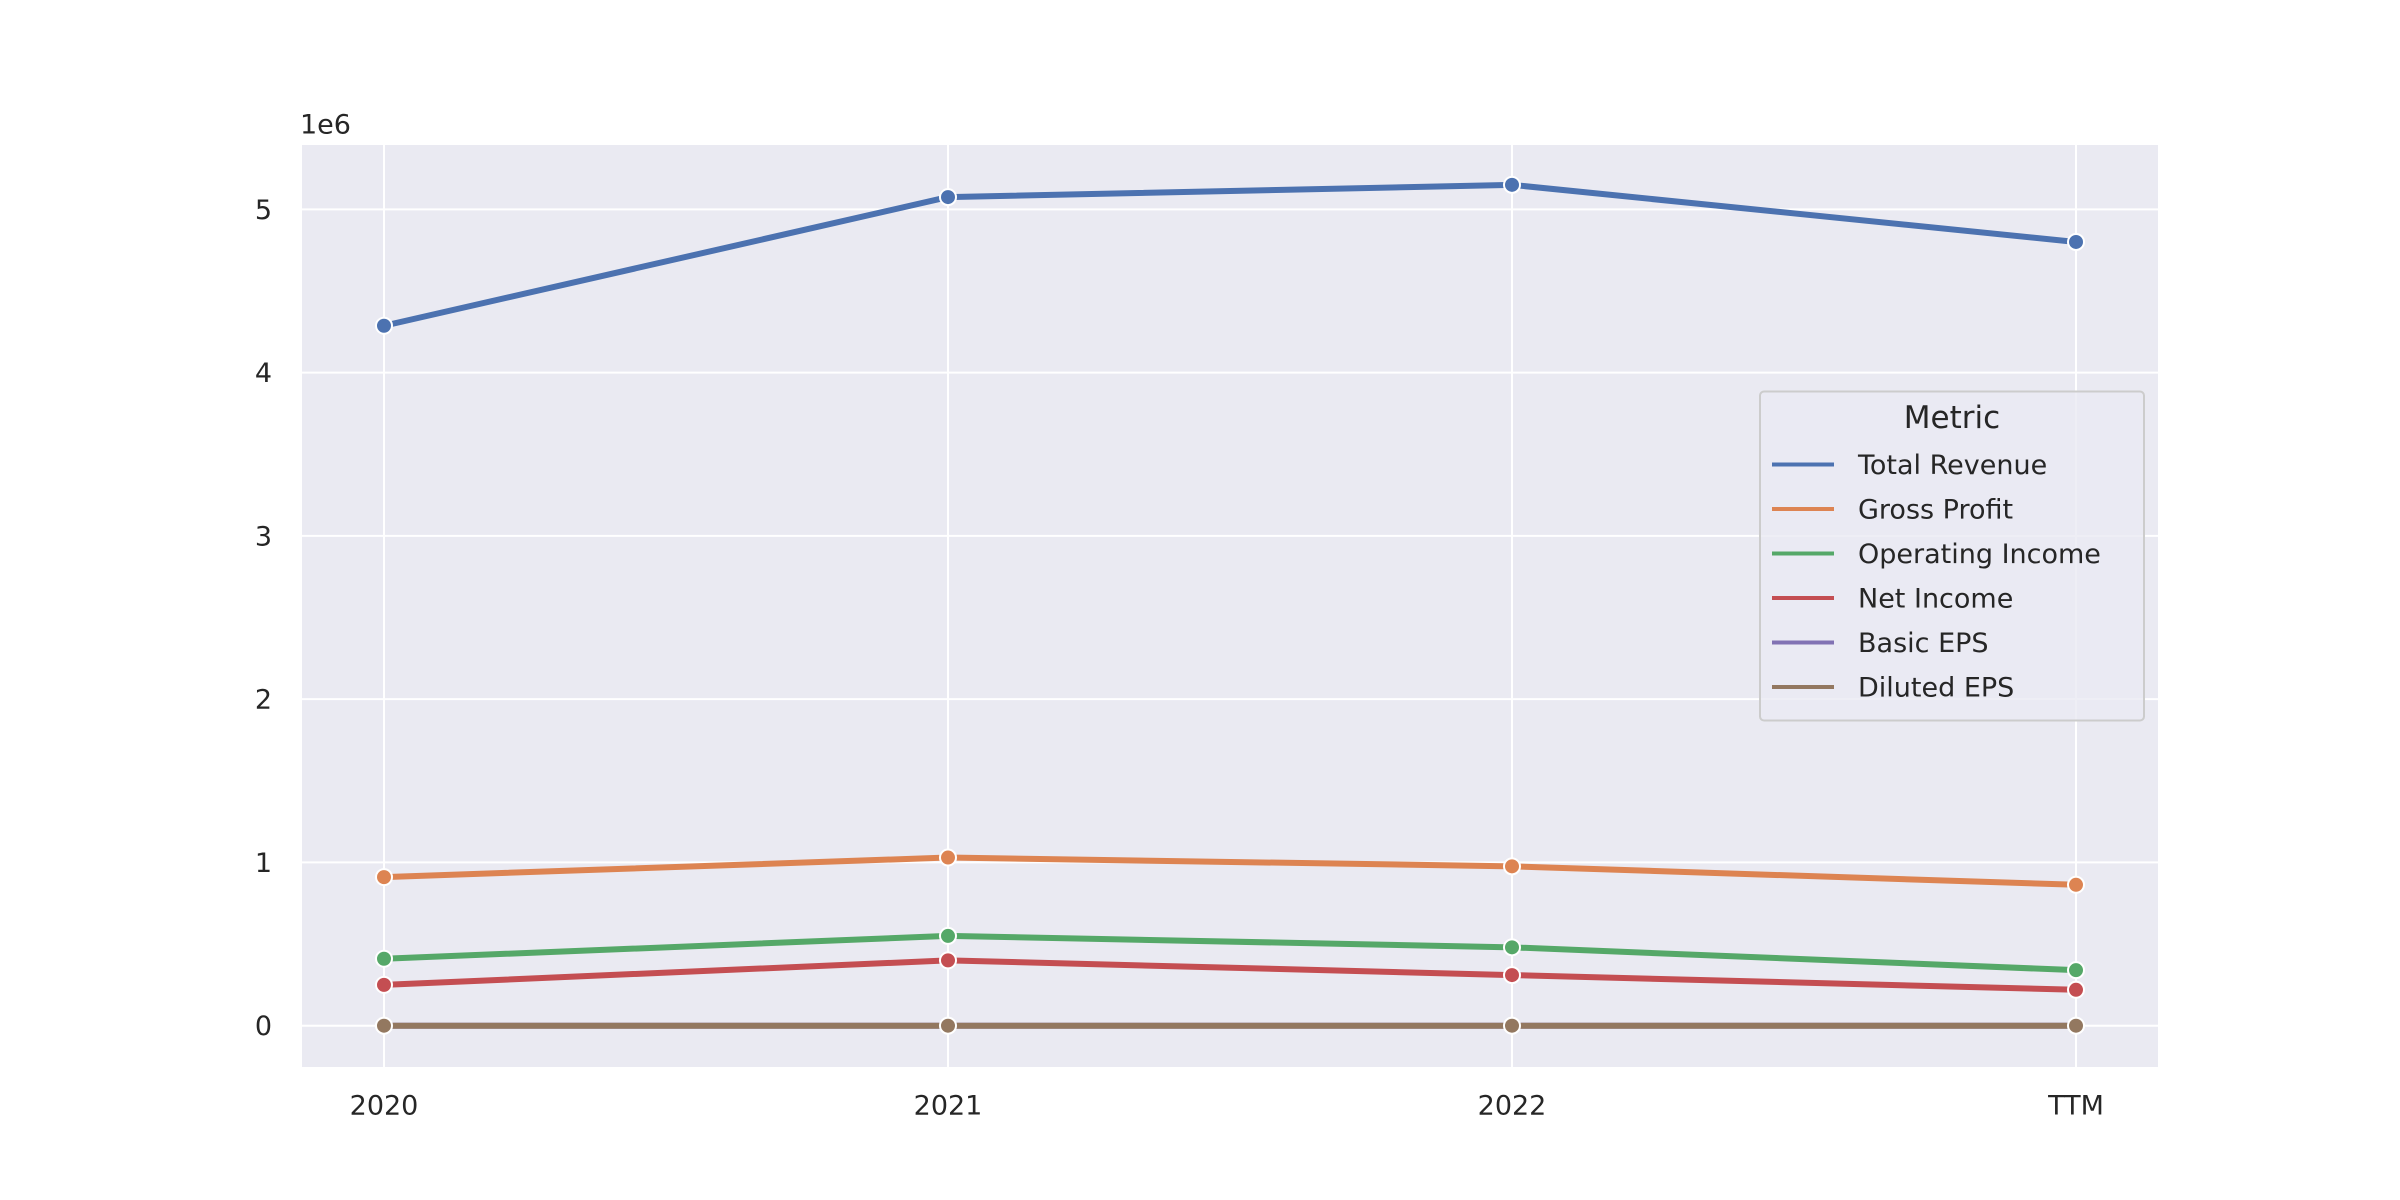 The image size is (2400, 1200). What do you see at coordinates (1952, 465) in the screenshot?
I see `legend-label: Total Revenue` at bounding box center [1952, 465].